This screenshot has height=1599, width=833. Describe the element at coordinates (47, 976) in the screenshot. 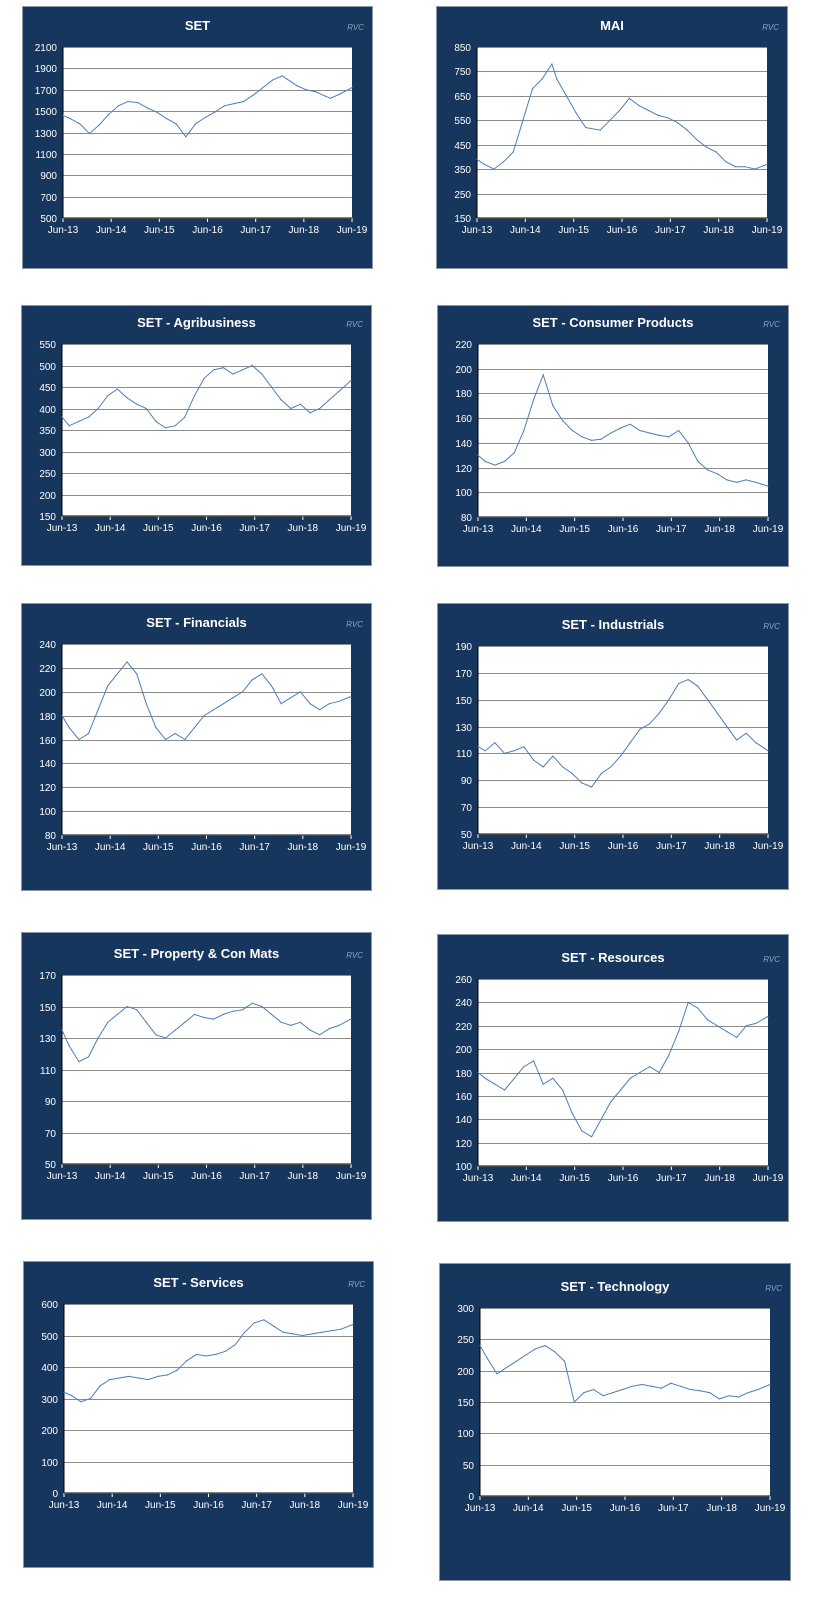

I see `y-tick-label: 170` at that location.